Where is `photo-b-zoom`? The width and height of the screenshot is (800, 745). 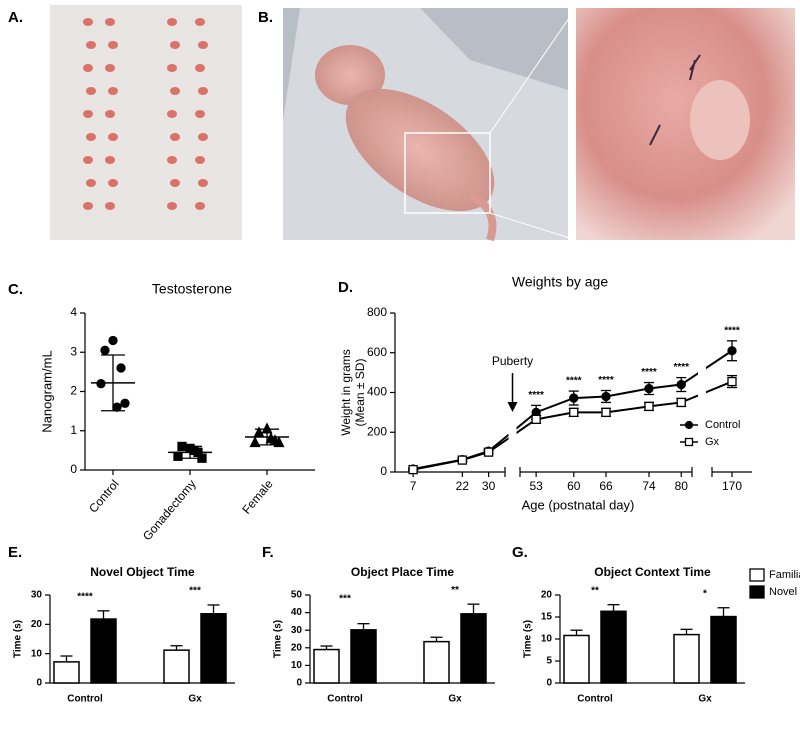
photo-b-zoom is located at coordinates (685, 124).